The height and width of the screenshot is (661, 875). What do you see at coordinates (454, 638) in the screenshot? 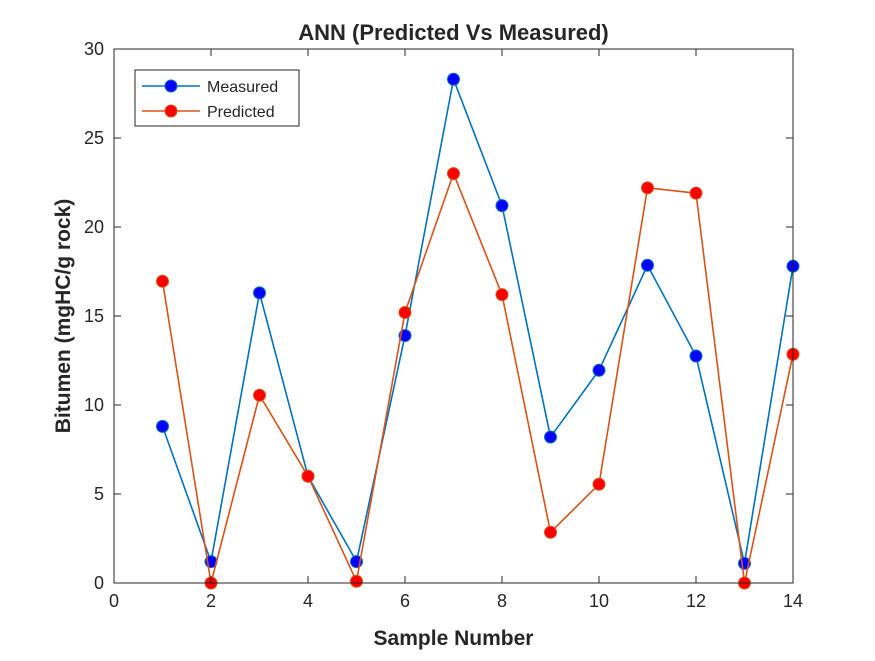
I see `x-axis-label: Sample Number` at bounding box center [454, 638].